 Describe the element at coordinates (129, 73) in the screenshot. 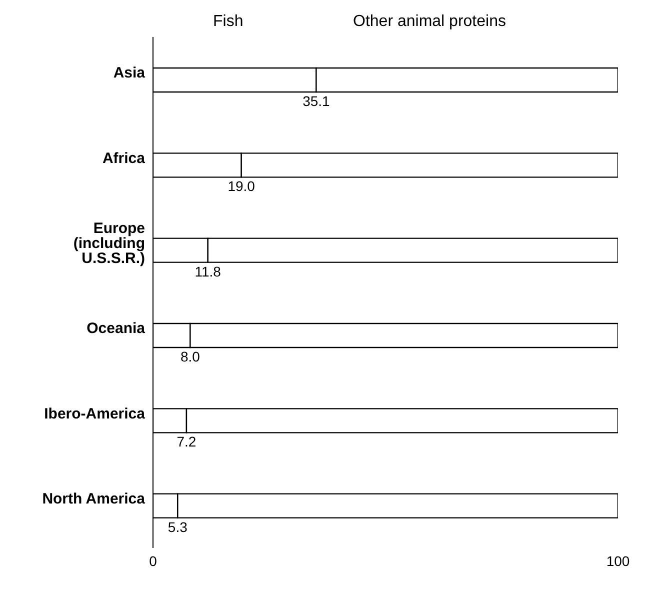

I see `y-tick-label: Asia` at that location.